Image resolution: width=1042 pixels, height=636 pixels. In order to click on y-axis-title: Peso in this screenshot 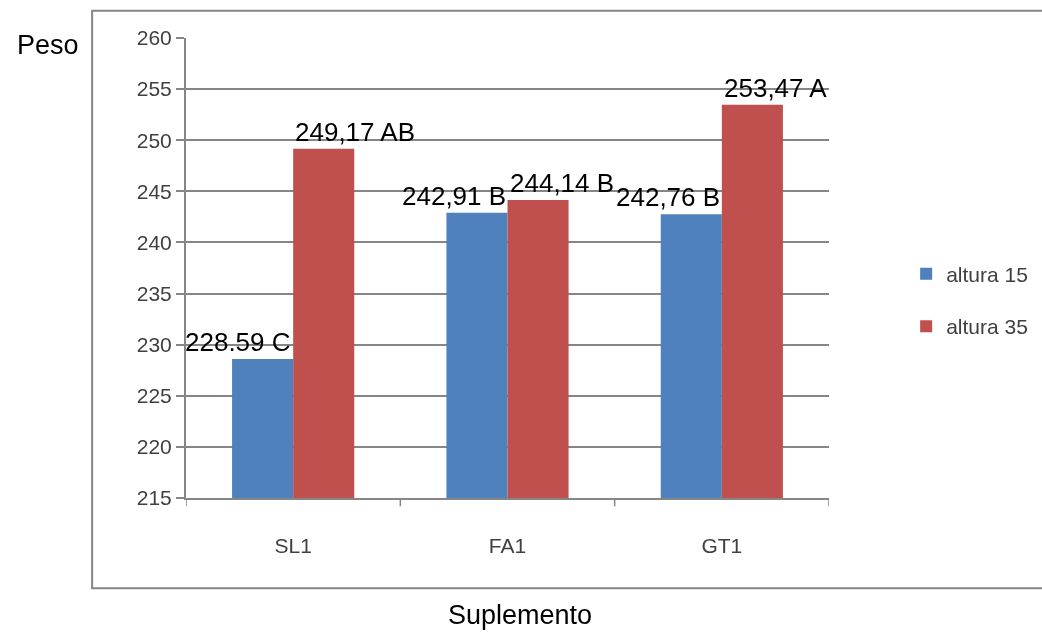, I will do `click(48, 45)`.